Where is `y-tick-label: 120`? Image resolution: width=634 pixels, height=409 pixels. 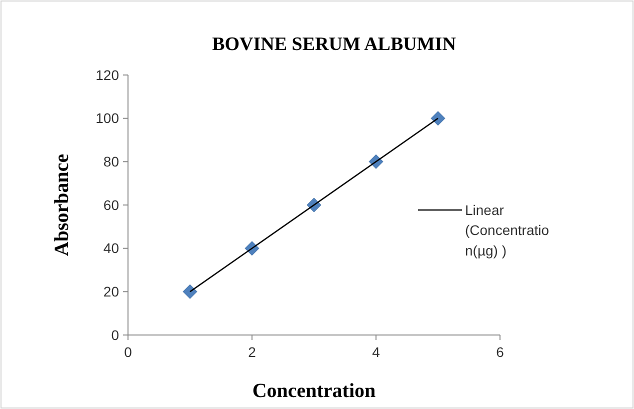
y-tick-label: 120 is located at coordinates (108, 74).